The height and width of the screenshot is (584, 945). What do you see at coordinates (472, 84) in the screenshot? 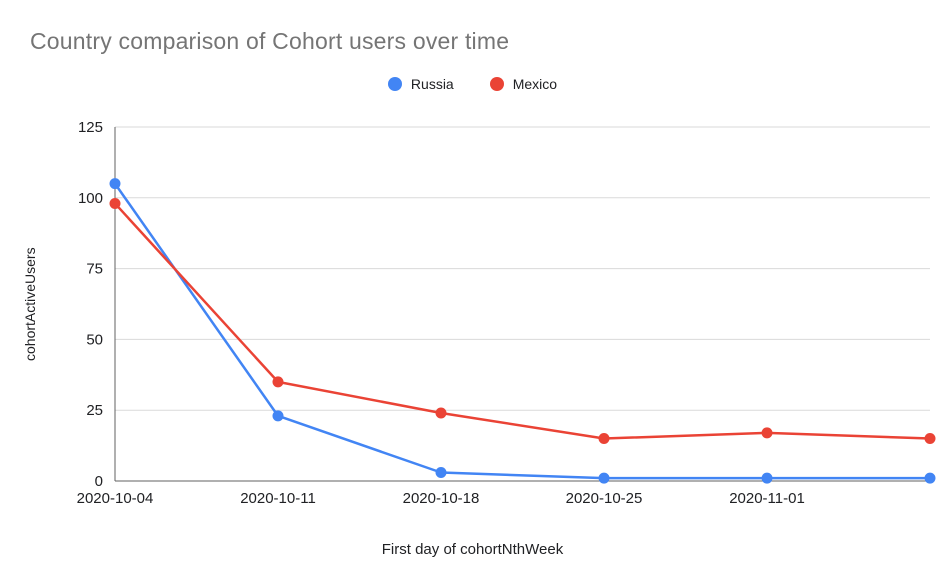
I see `legend: Russia Mexico` at bounding box center [472, 84].